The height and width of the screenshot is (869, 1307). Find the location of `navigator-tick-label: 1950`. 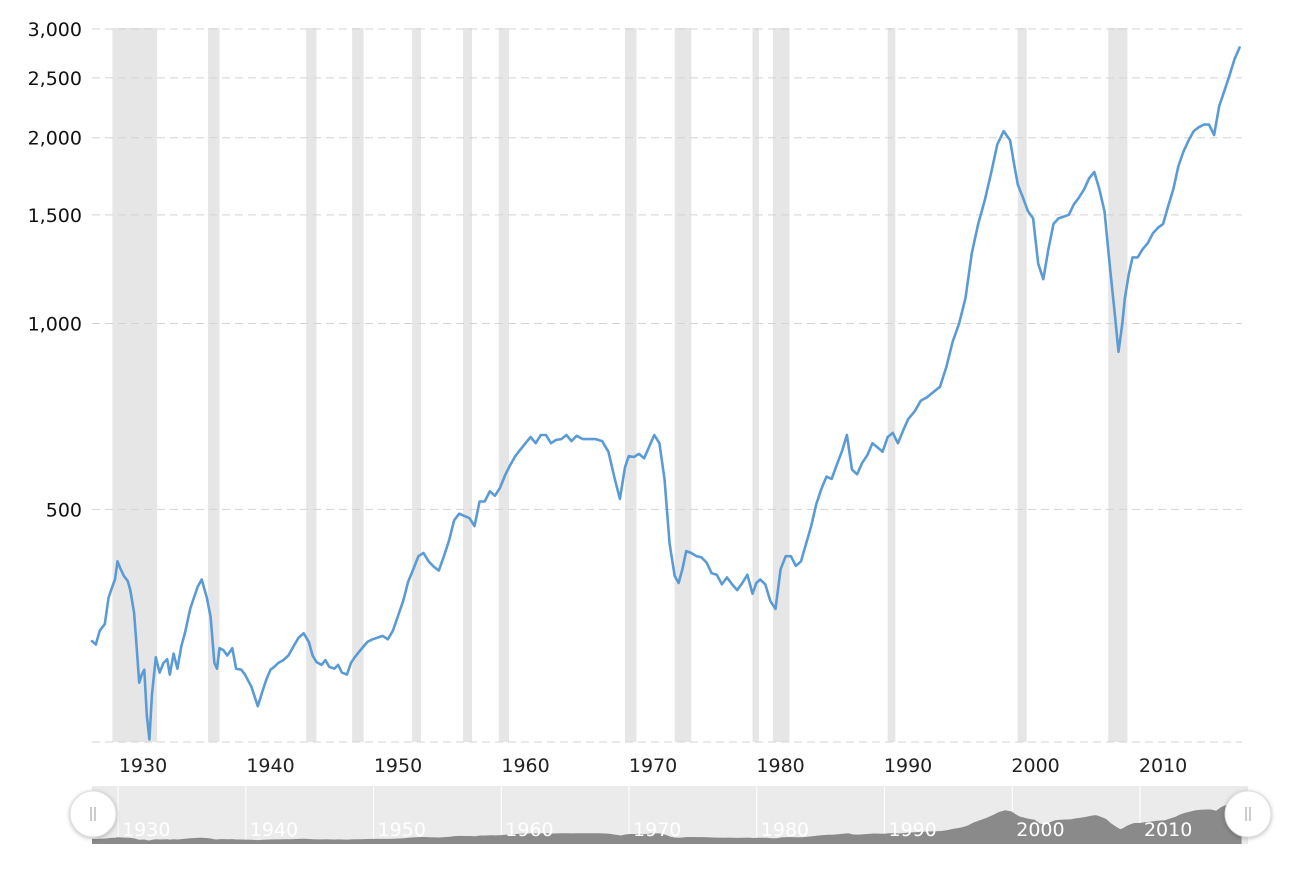

navigator-tick-label: 1950 is located at coordinates (402, 830).